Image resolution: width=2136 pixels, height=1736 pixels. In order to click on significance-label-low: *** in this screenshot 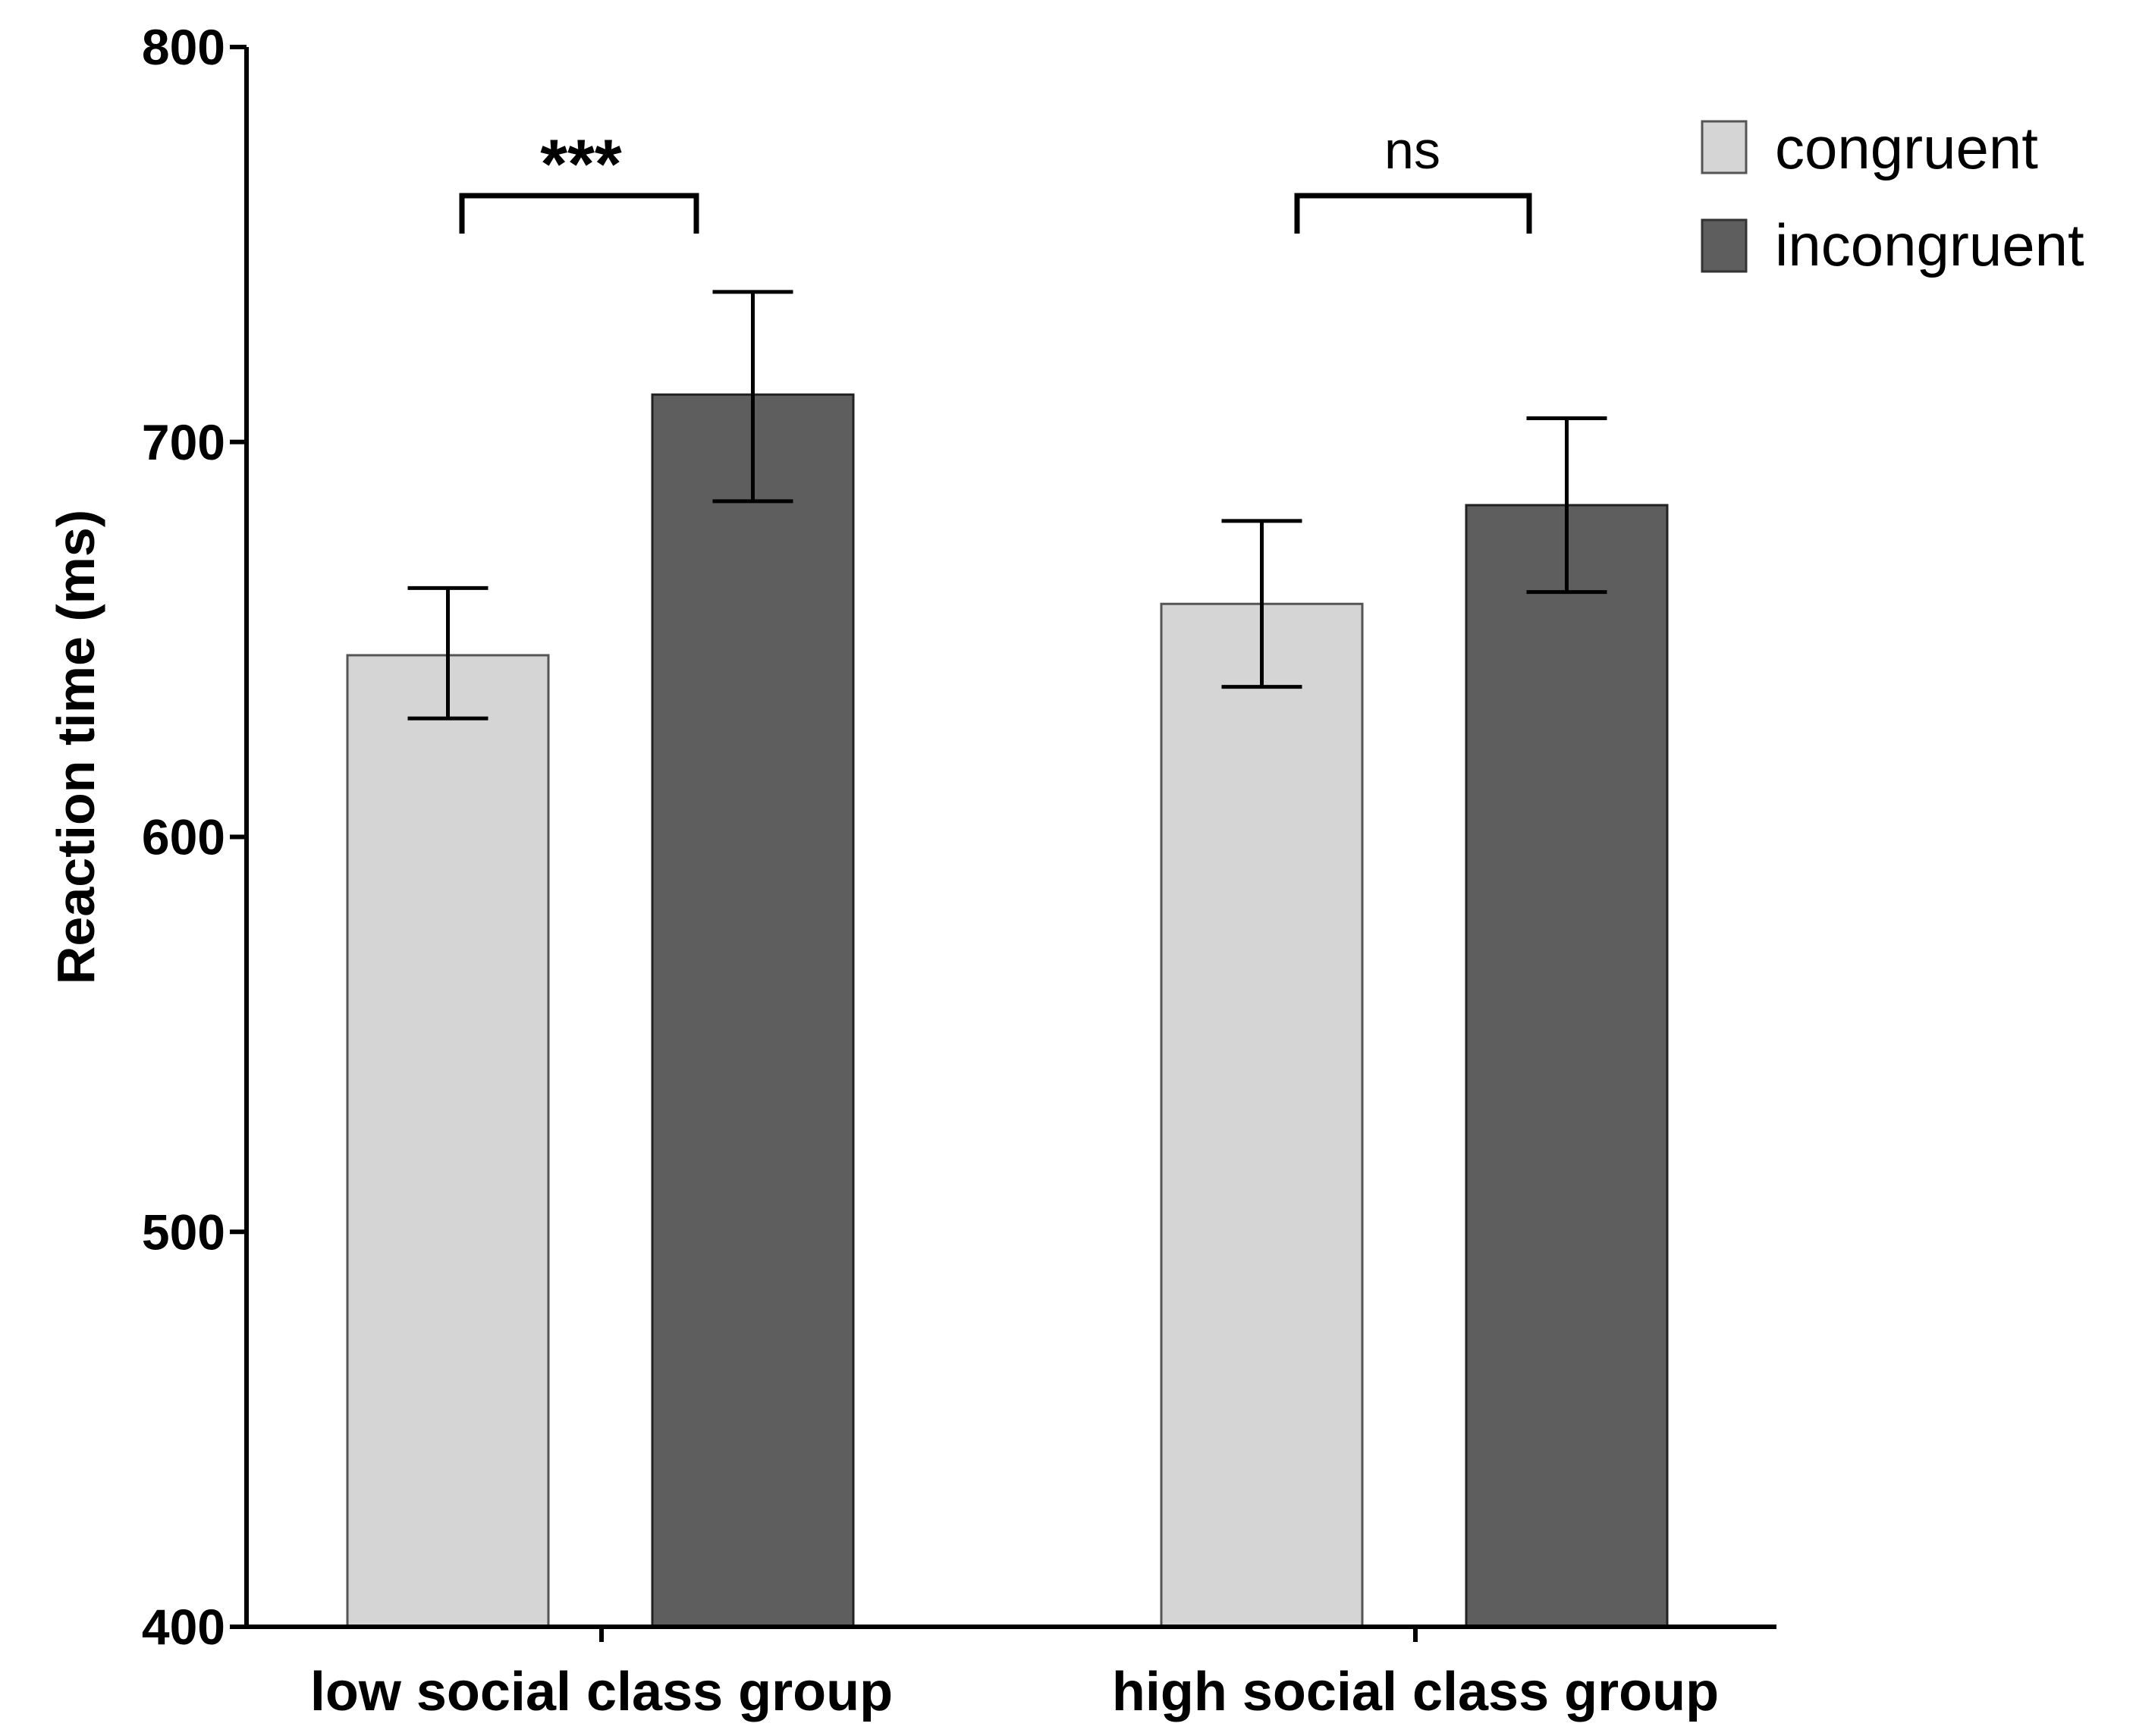, I will do `click(581, 164)`.